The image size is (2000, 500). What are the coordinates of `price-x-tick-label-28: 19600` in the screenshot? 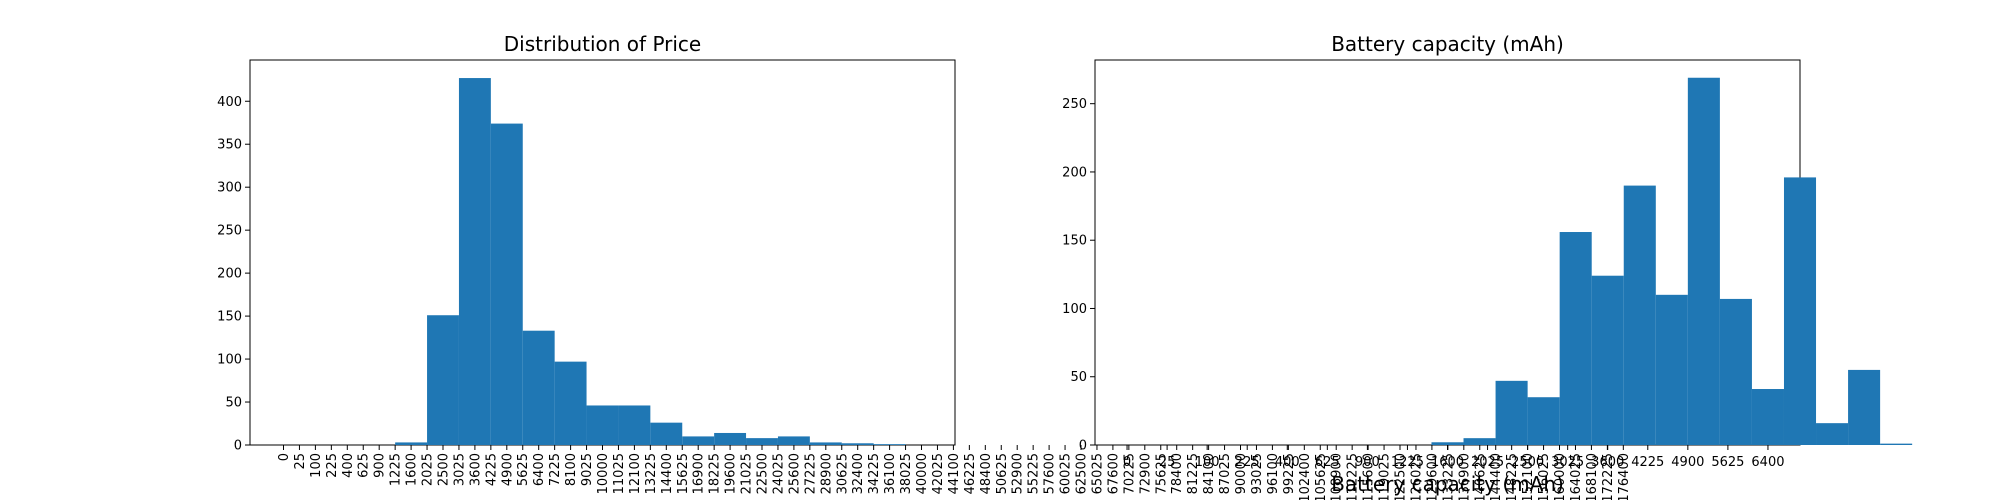 It's located at (731, 473).